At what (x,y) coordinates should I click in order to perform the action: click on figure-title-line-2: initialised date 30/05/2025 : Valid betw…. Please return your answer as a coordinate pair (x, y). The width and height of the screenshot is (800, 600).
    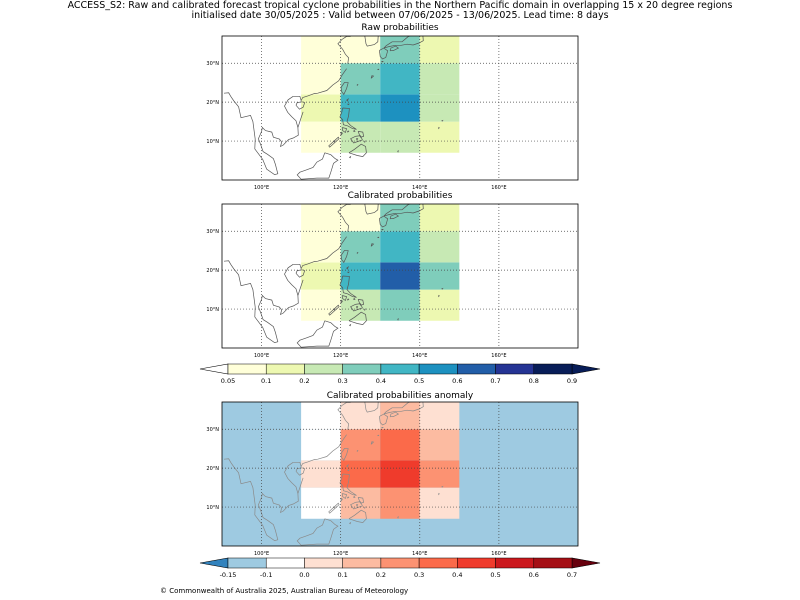
    Looking at the image, I should click on (400, 15).